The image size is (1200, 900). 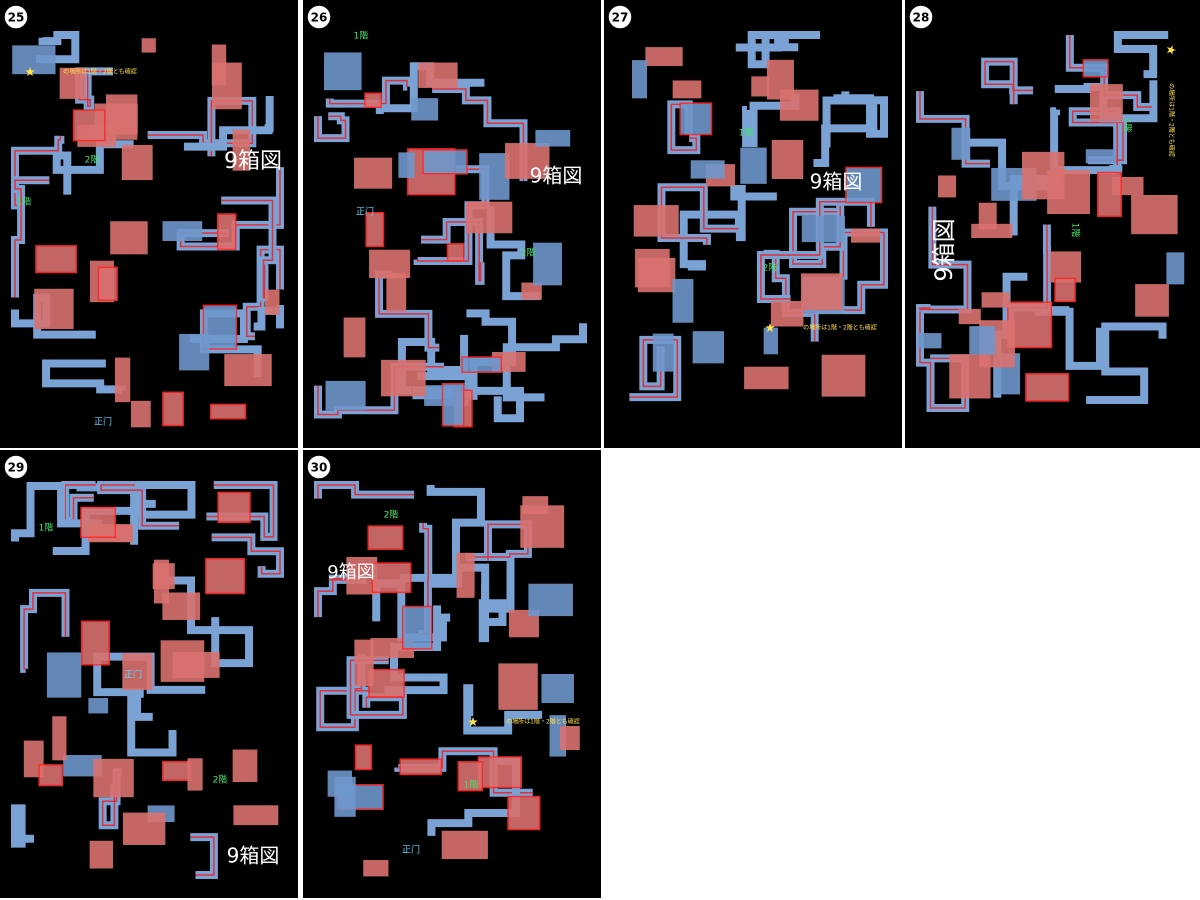 I want to click on panel-number: 27, so click(x=620, y=18).